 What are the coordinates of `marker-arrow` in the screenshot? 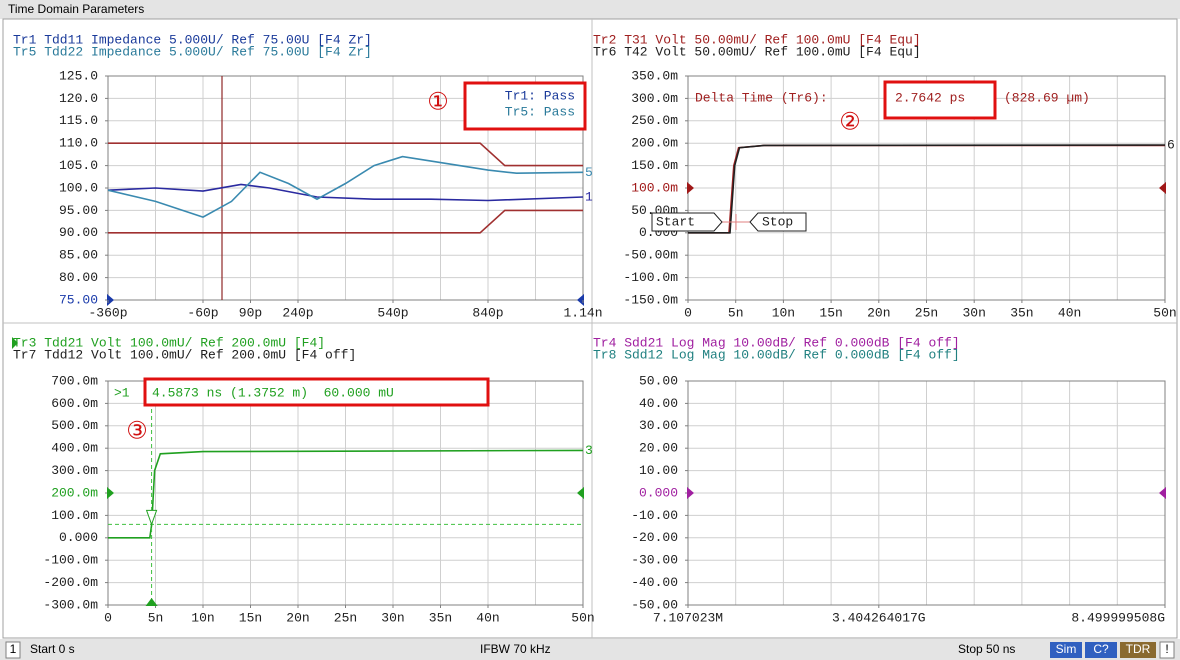 It's located at (151, 517).